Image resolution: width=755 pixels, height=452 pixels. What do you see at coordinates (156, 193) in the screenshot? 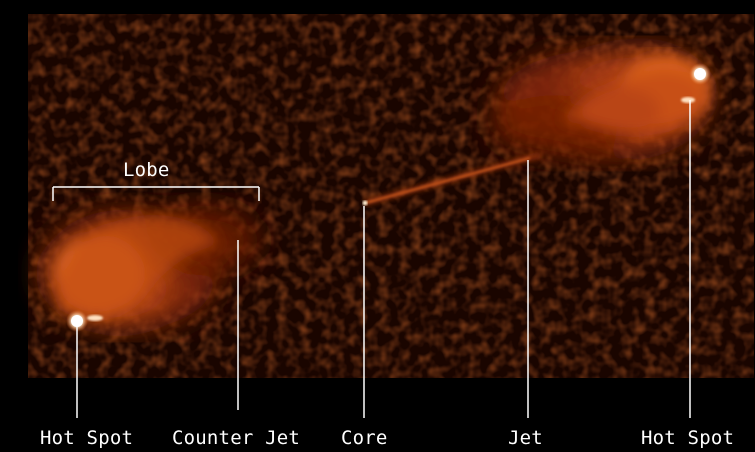
I see `lobe-bracket` at bounding box center [156, 193].